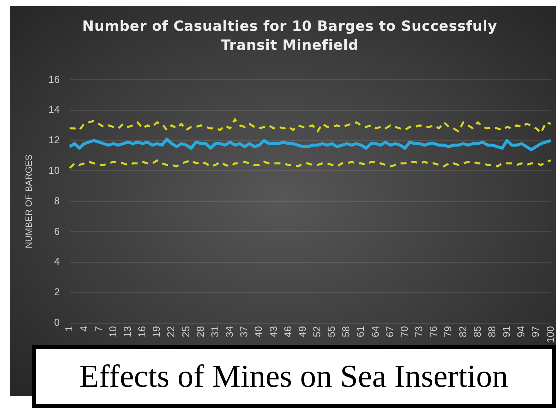 This screenshot has width=556, height=408. I want to click on x-tick-label: 88, so click(492, 332).